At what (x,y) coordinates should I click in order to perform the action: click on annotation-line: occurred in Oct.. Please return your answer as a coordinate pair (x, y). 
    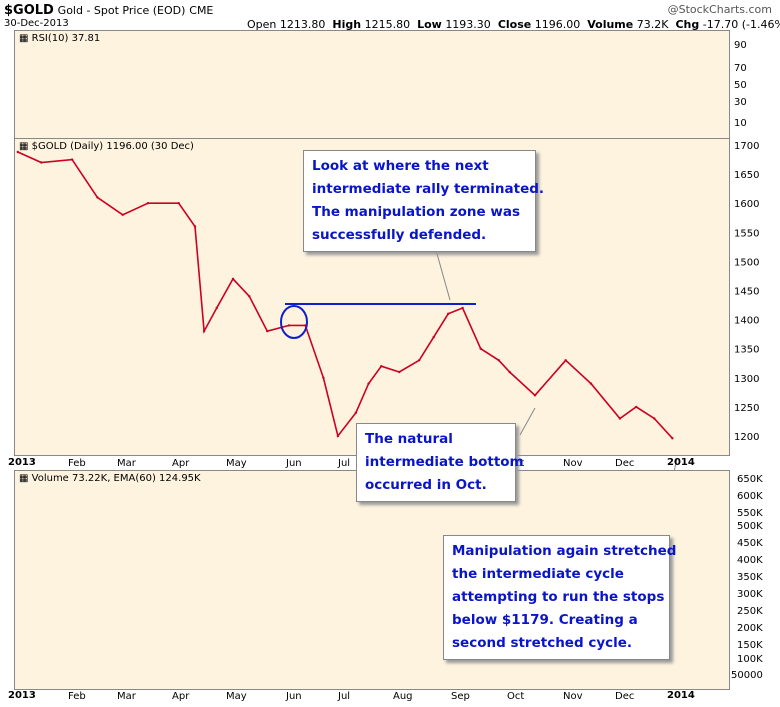
    Looking at the image, I should click on (426, 485).